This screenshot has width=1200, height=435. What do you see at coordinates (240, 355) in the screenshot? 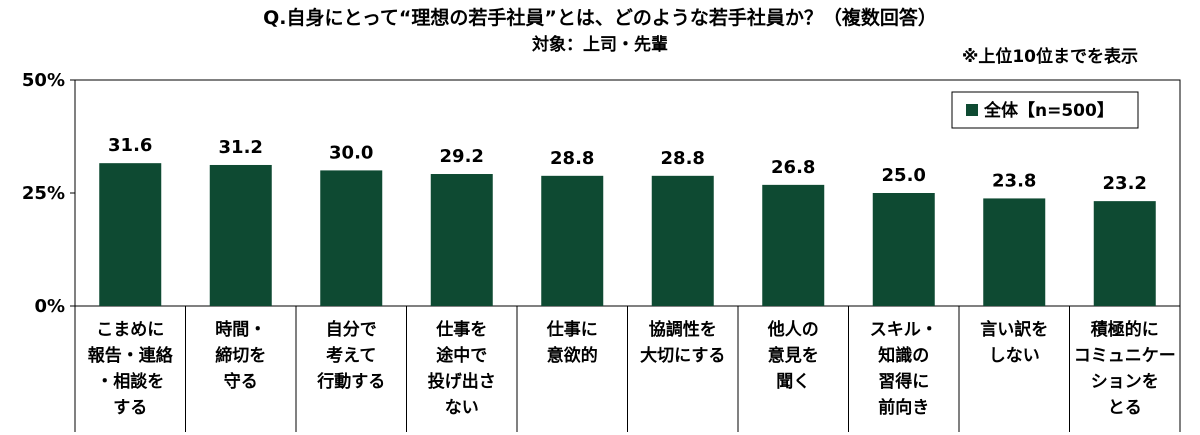
I see `category-label: 時間・締切を守る` at bounding box center [240, 355].